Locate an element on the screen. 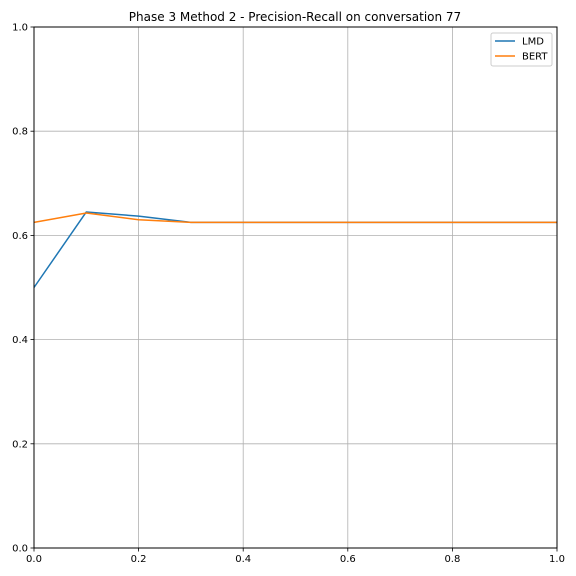  plot-lines is located at coordinates (295, 249).